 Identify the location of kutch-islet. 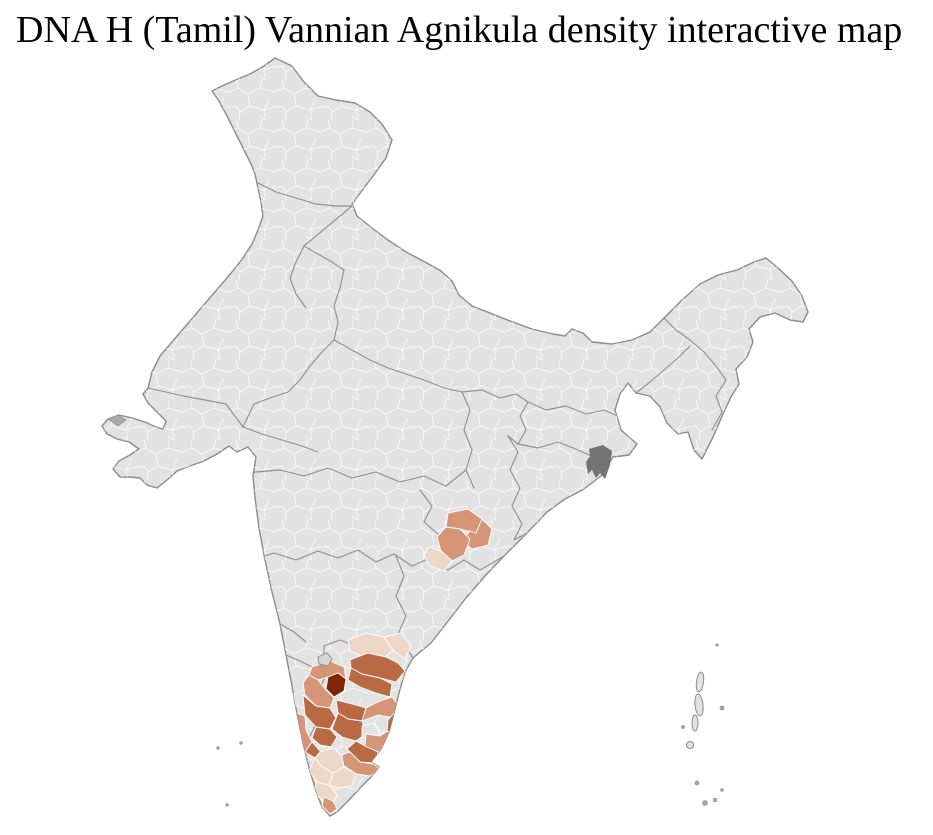
(117, 420).